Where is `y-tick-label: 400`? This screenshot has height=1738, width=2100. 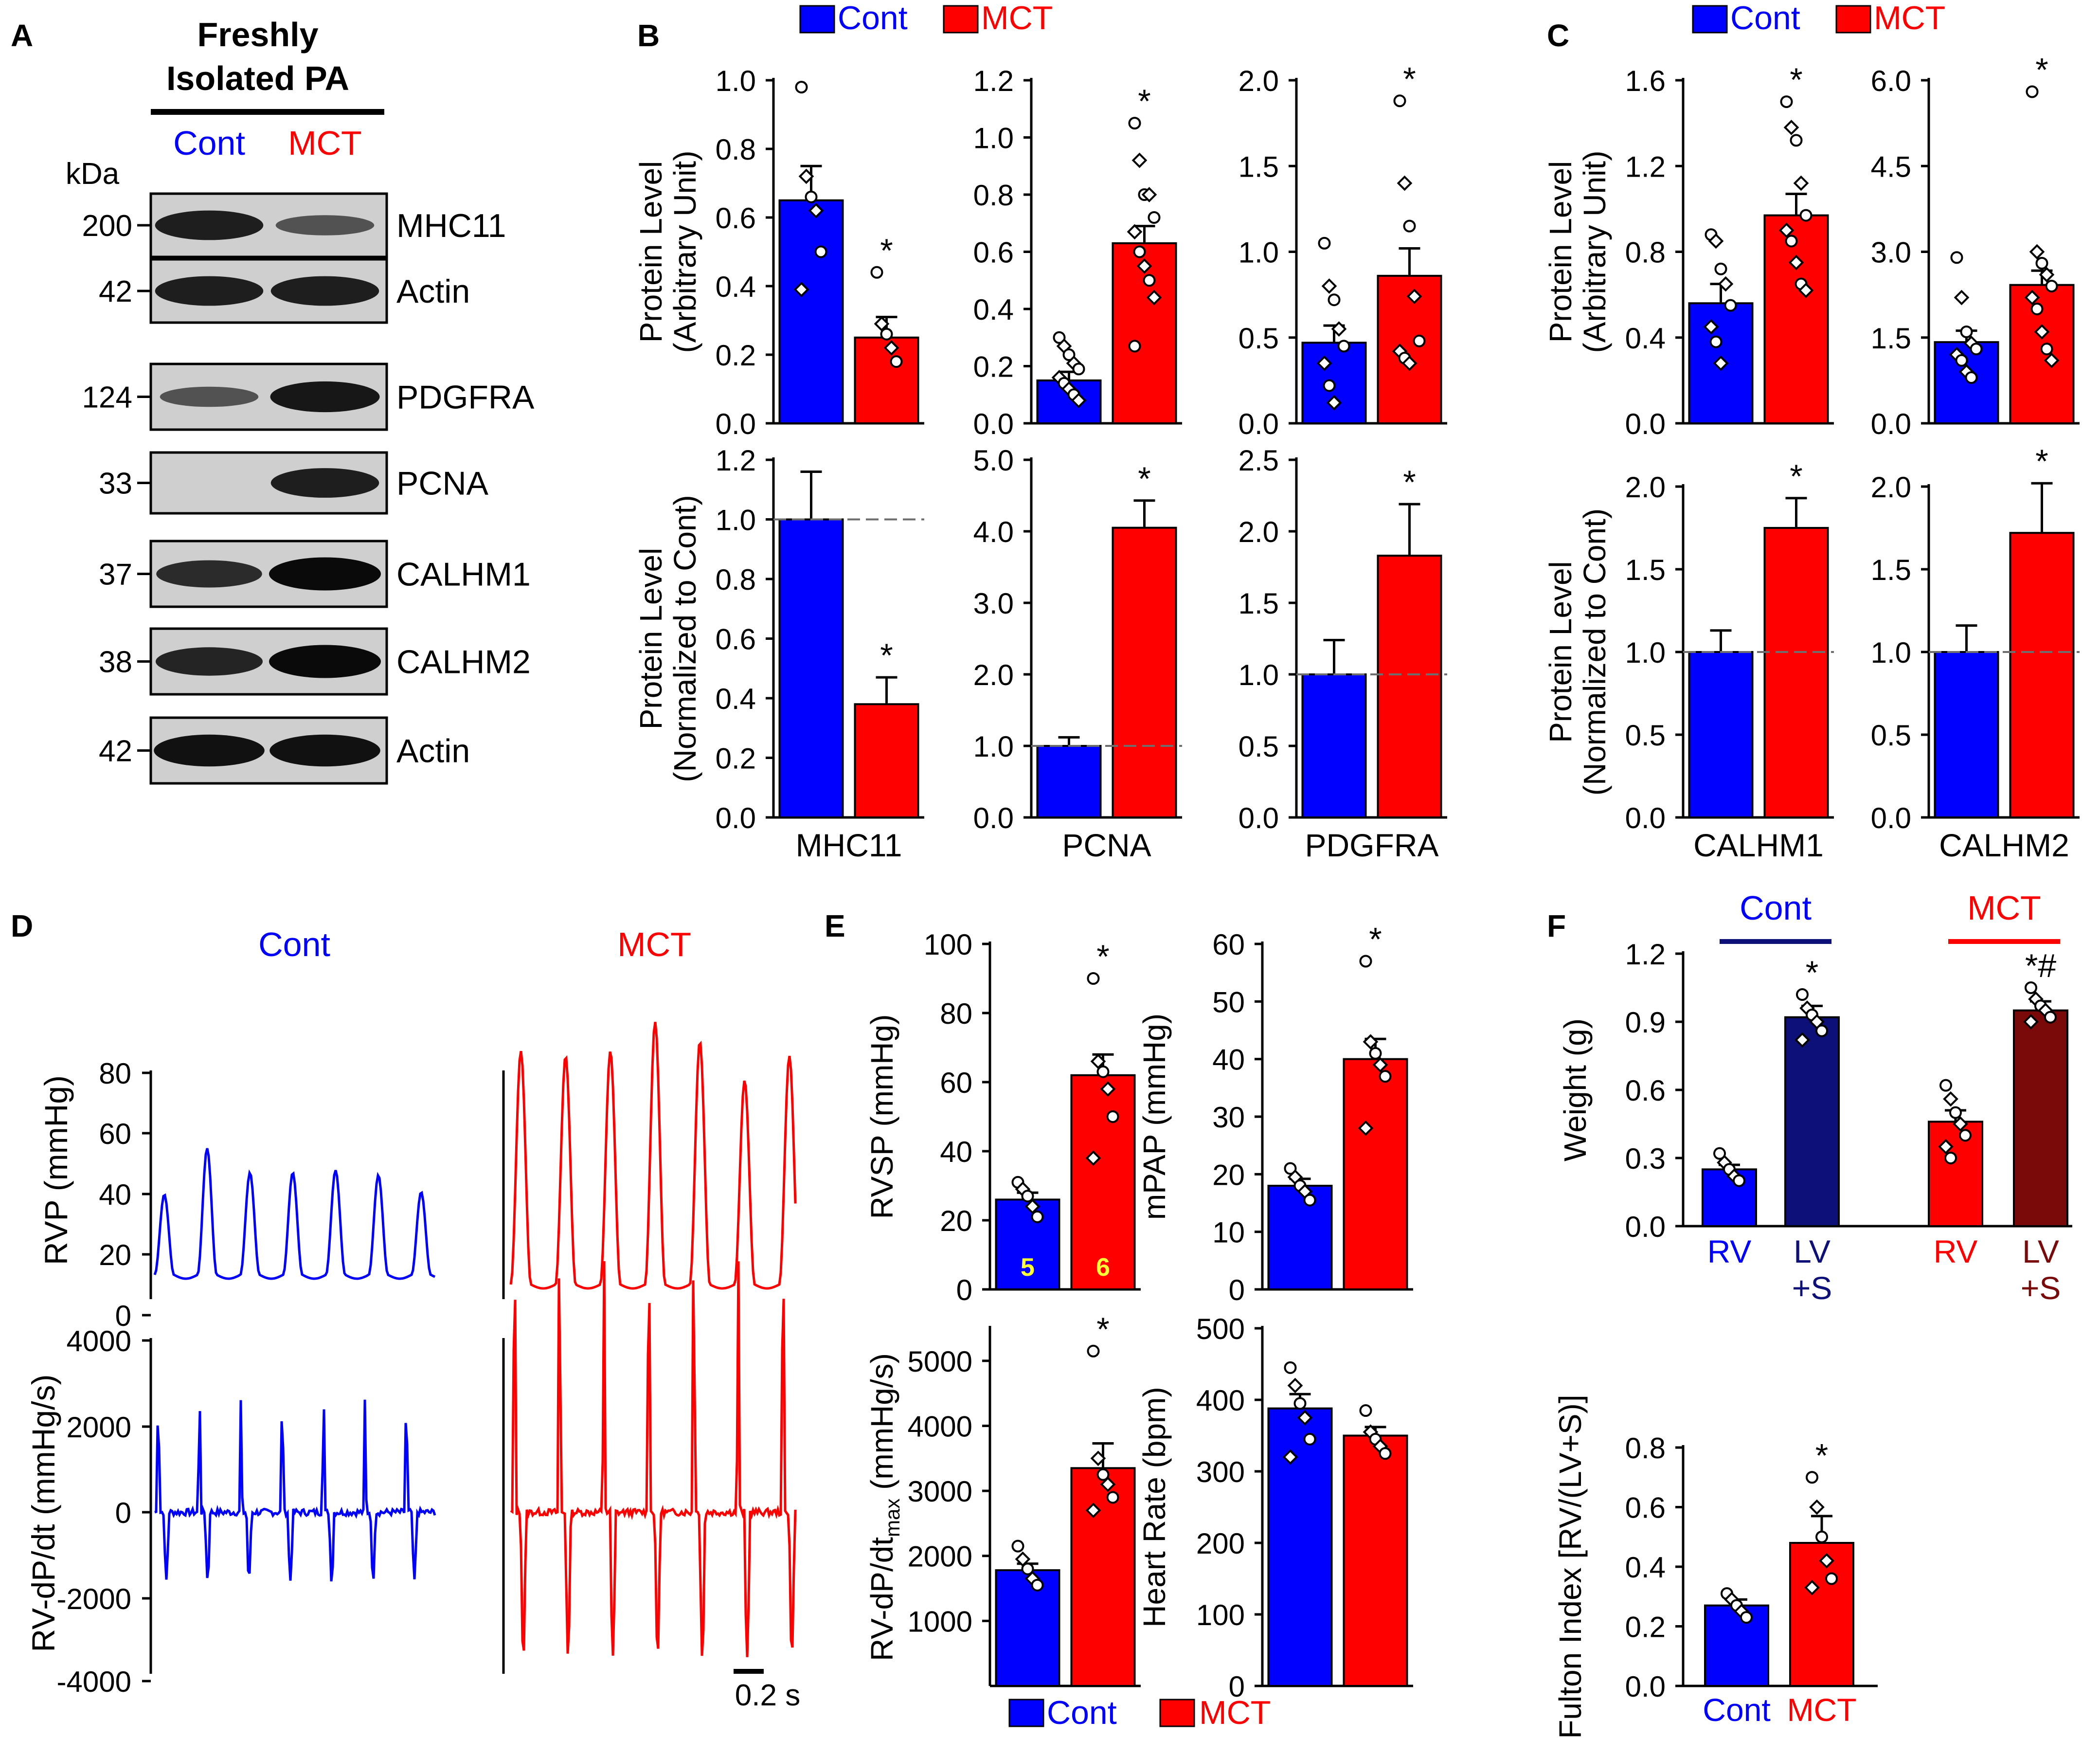
y-tick-label: 400 is located at coordinates (1220, 1400).